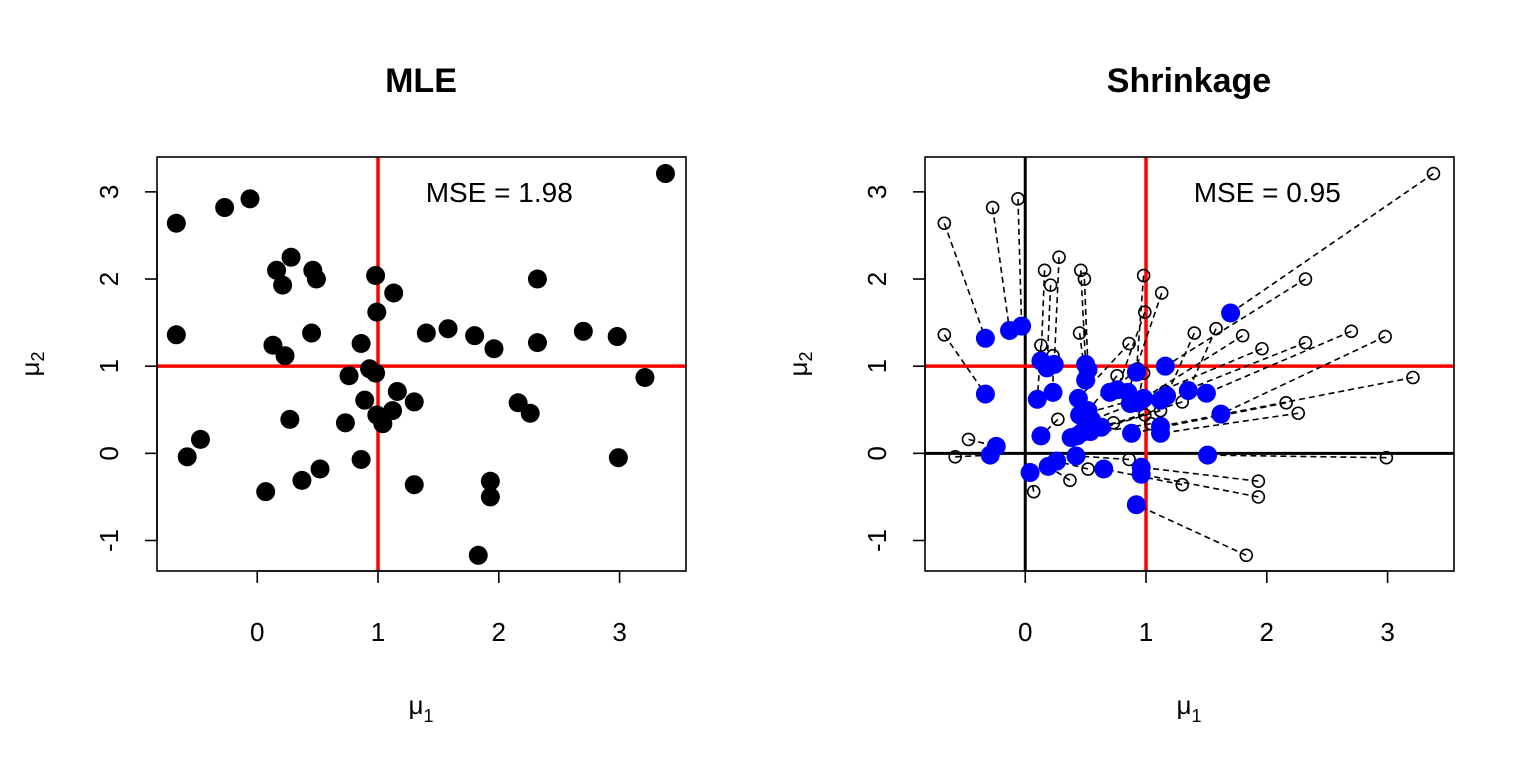 The image size is (1536, 768). Describe the element at coordinates (799, 364) in the screenshot. I see `y-axis-label: μ2` at that location.